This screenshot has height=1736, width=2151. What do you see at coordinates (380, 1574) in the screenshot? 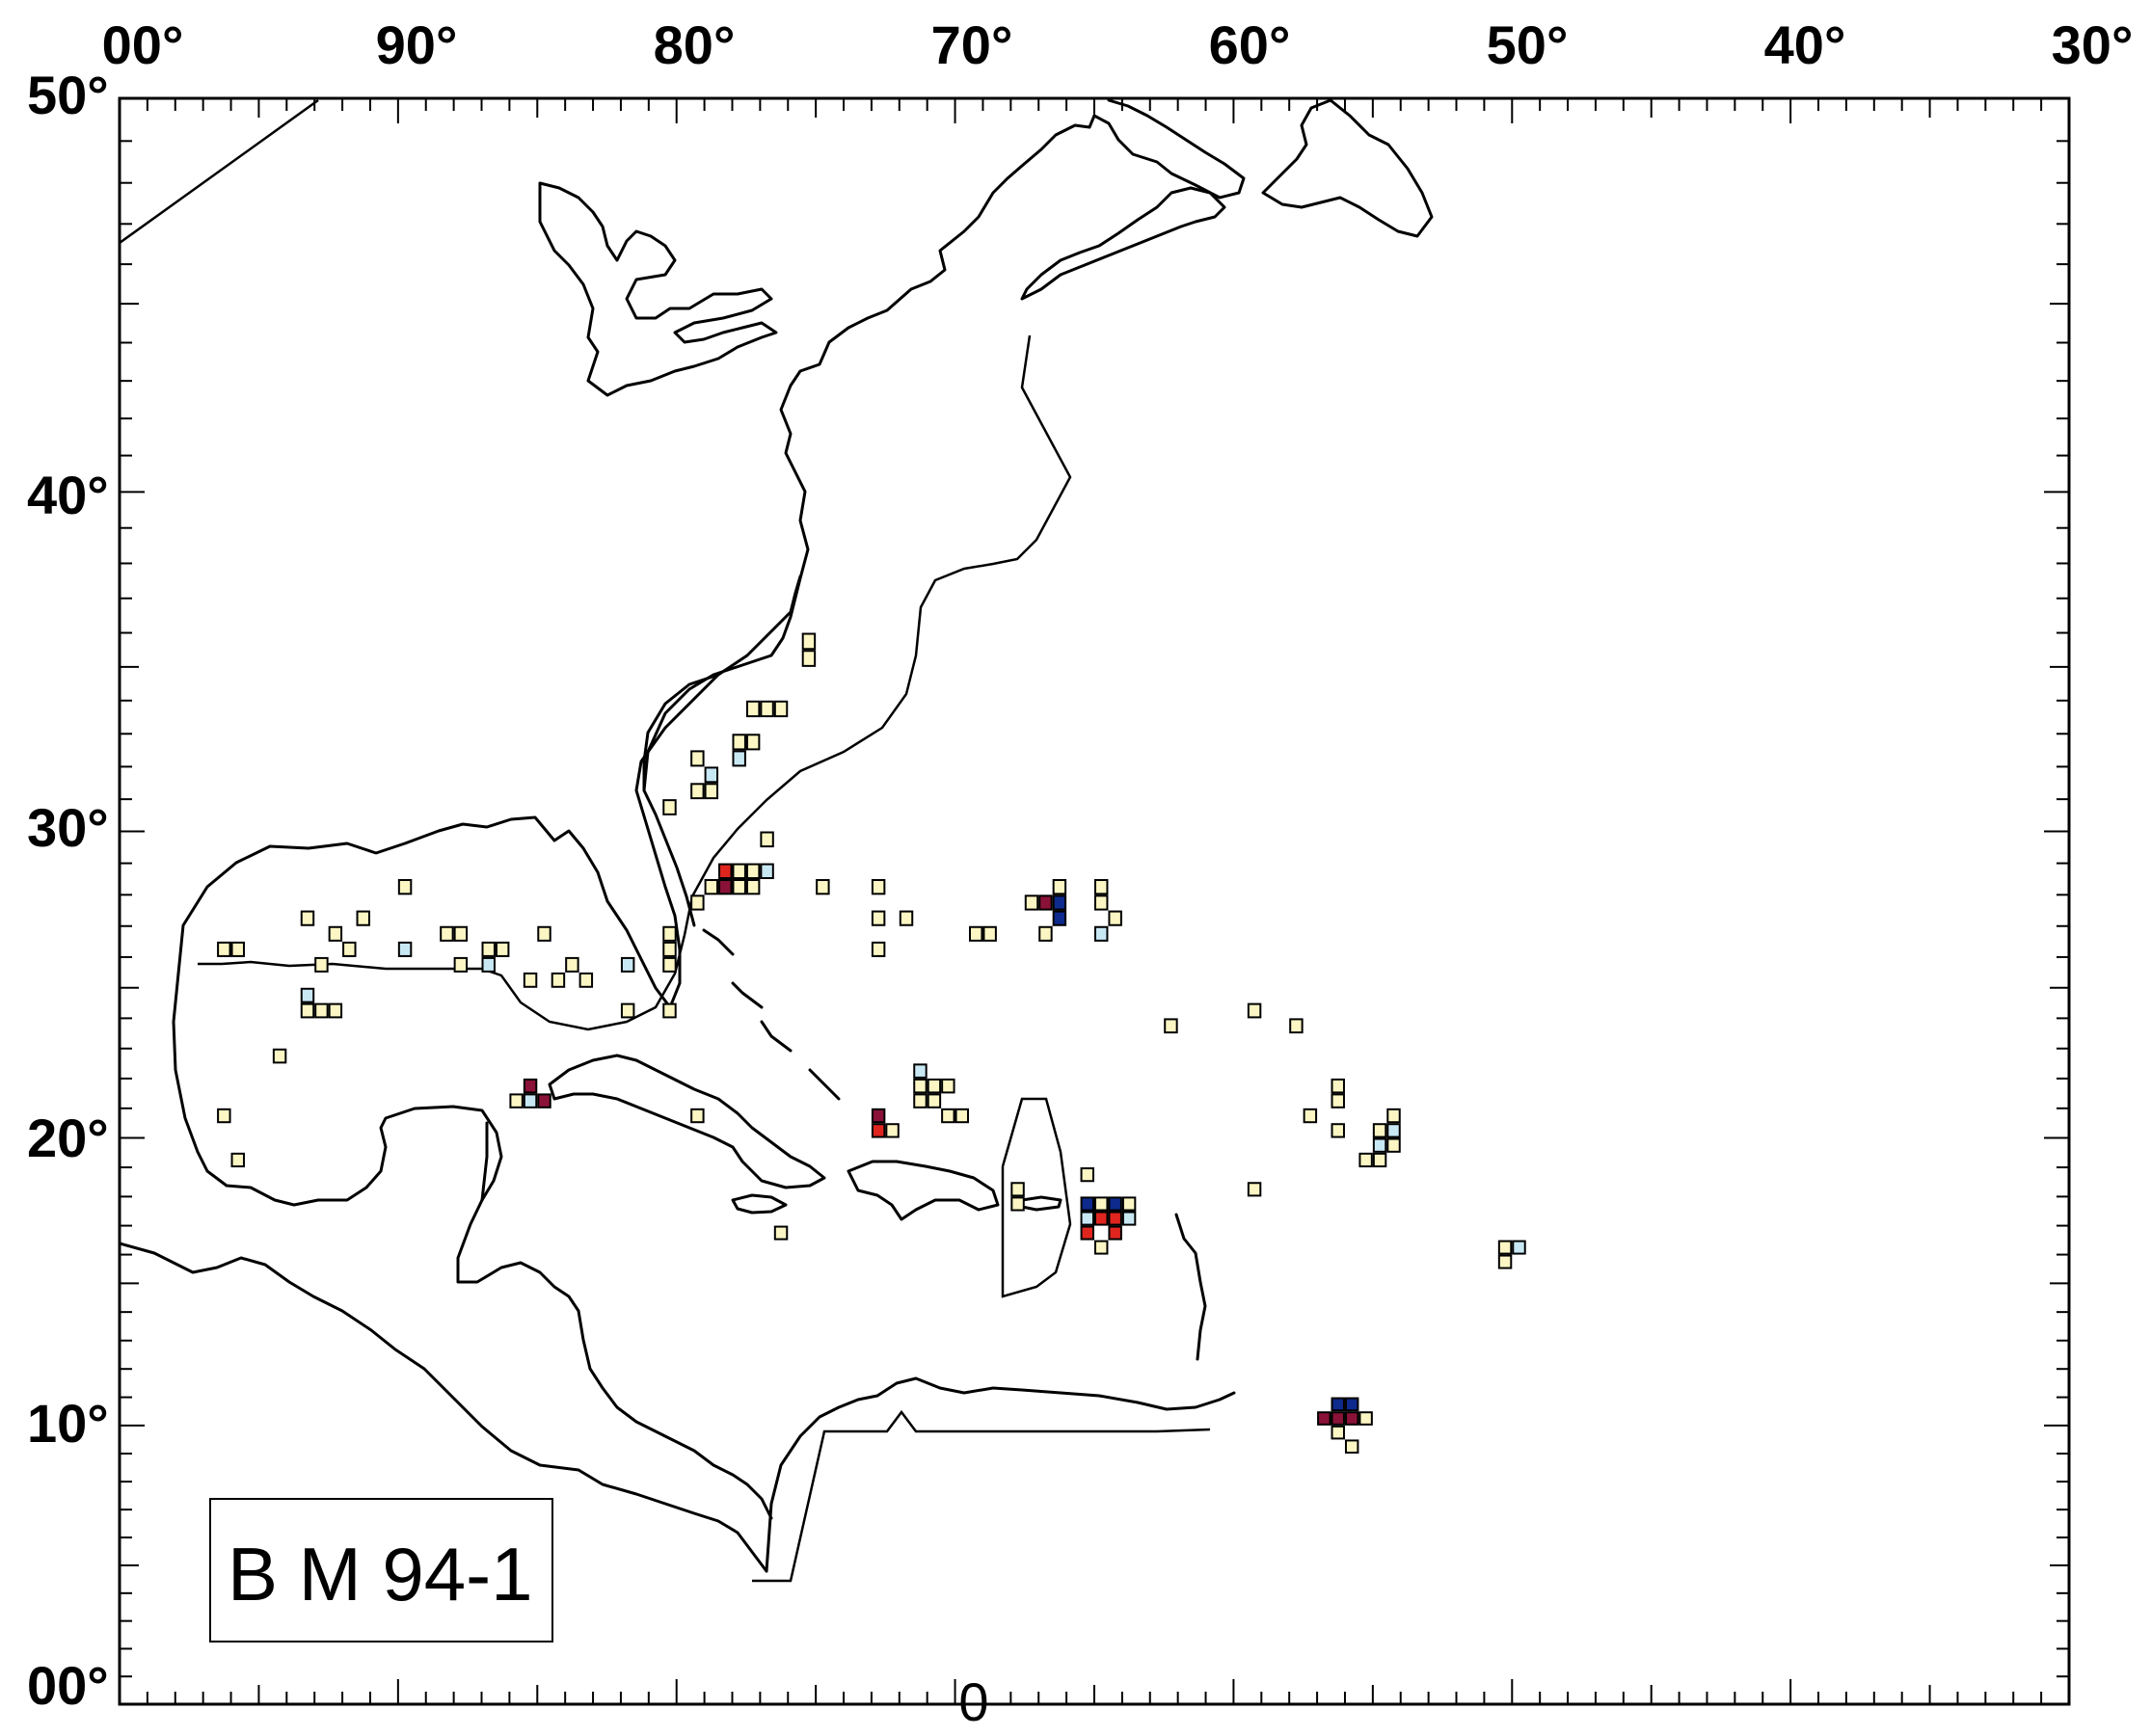
I see `legend-label: B M 94-1` at bounding box center [380, 1574].